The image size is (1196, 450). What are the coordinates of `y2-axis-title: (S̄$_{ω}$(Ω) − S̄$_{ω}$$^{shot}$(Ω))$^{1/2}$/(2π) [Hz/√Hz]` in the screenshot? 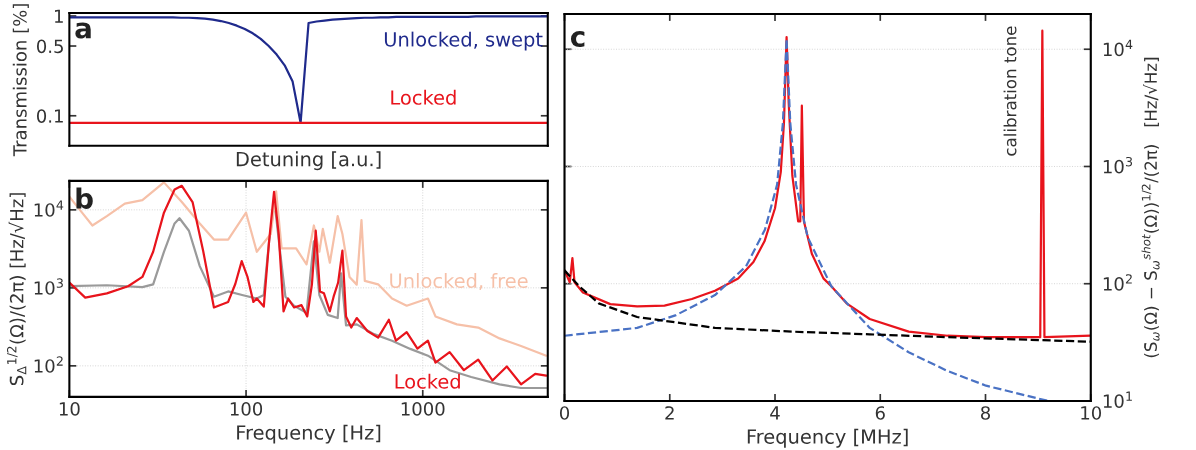 It's located at (1150, 207).